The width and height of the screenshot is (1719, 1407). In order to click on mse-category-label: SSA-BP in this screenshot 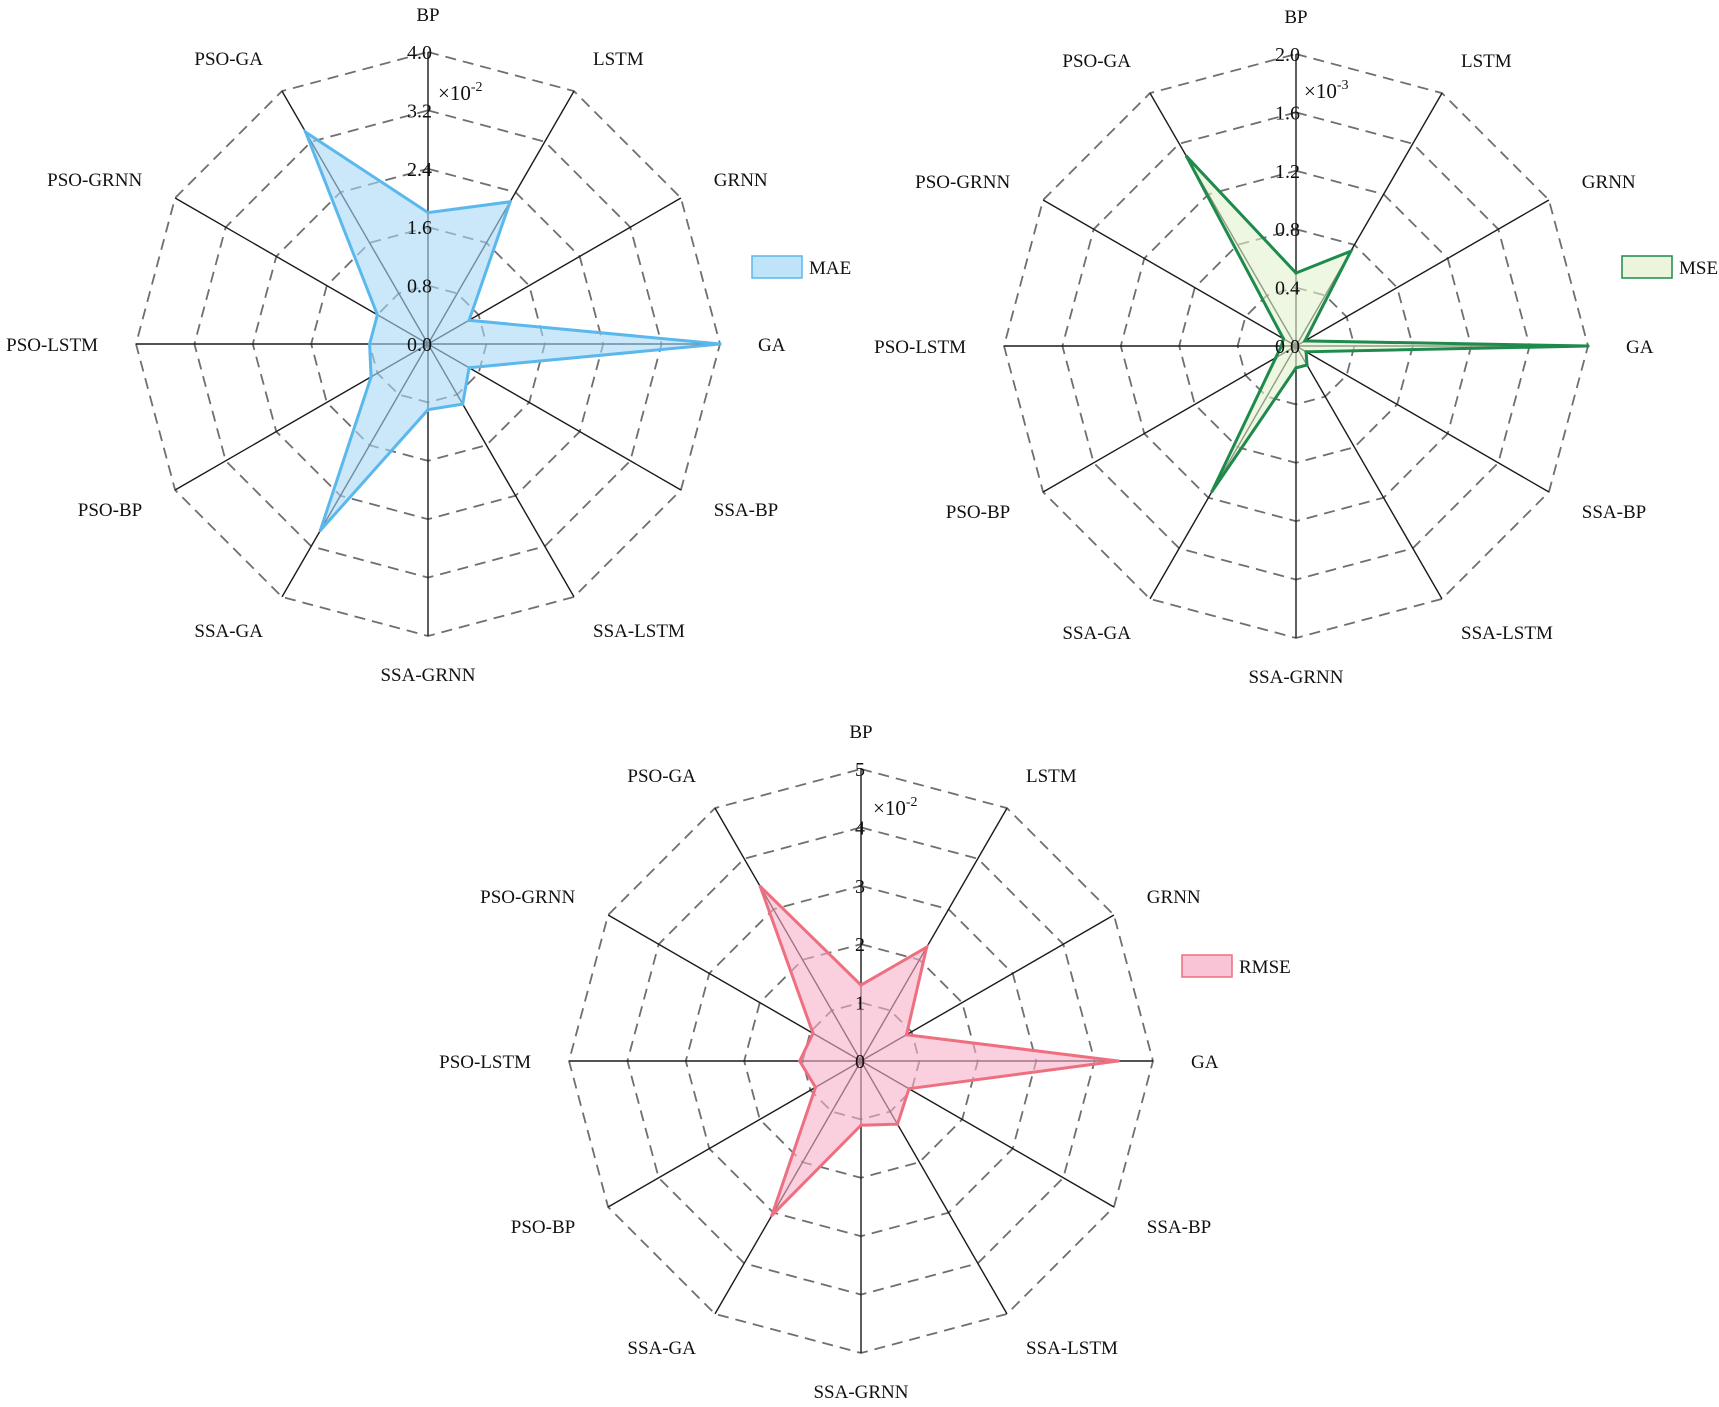, I will do `click(1614, 512)`.